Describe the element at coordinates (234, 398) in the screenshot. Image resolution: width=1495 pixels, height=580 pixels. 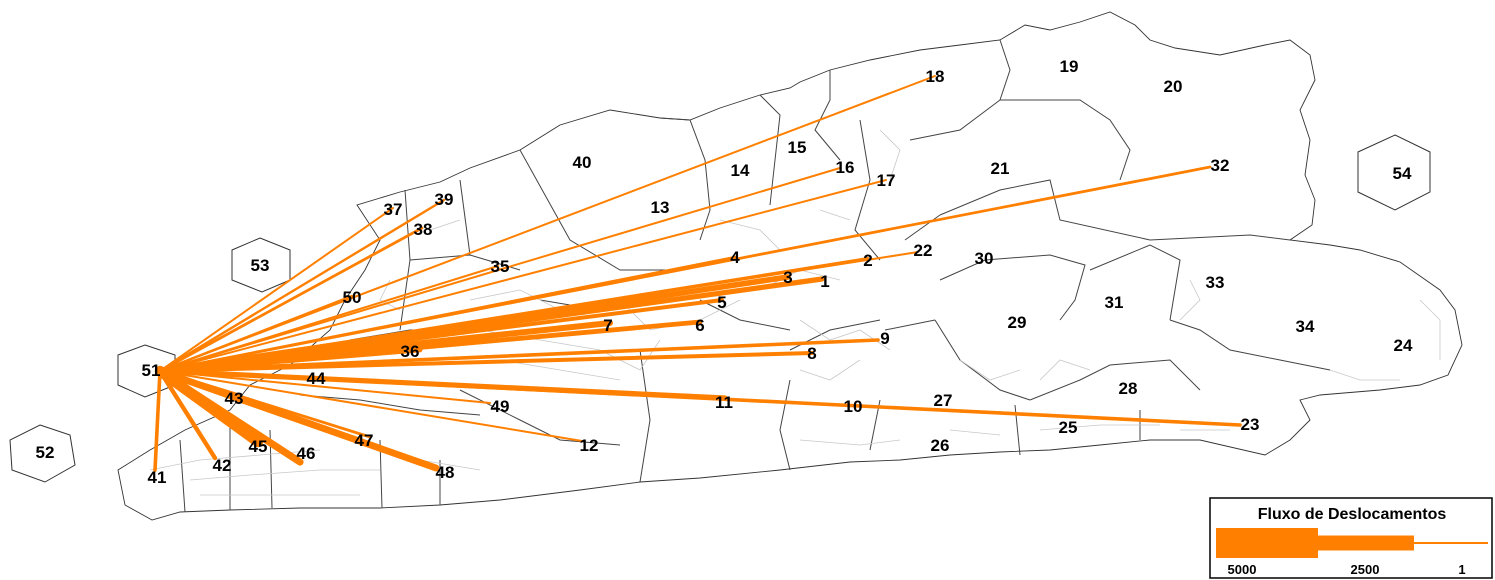
I see `zone-label-43: 43` at that location.